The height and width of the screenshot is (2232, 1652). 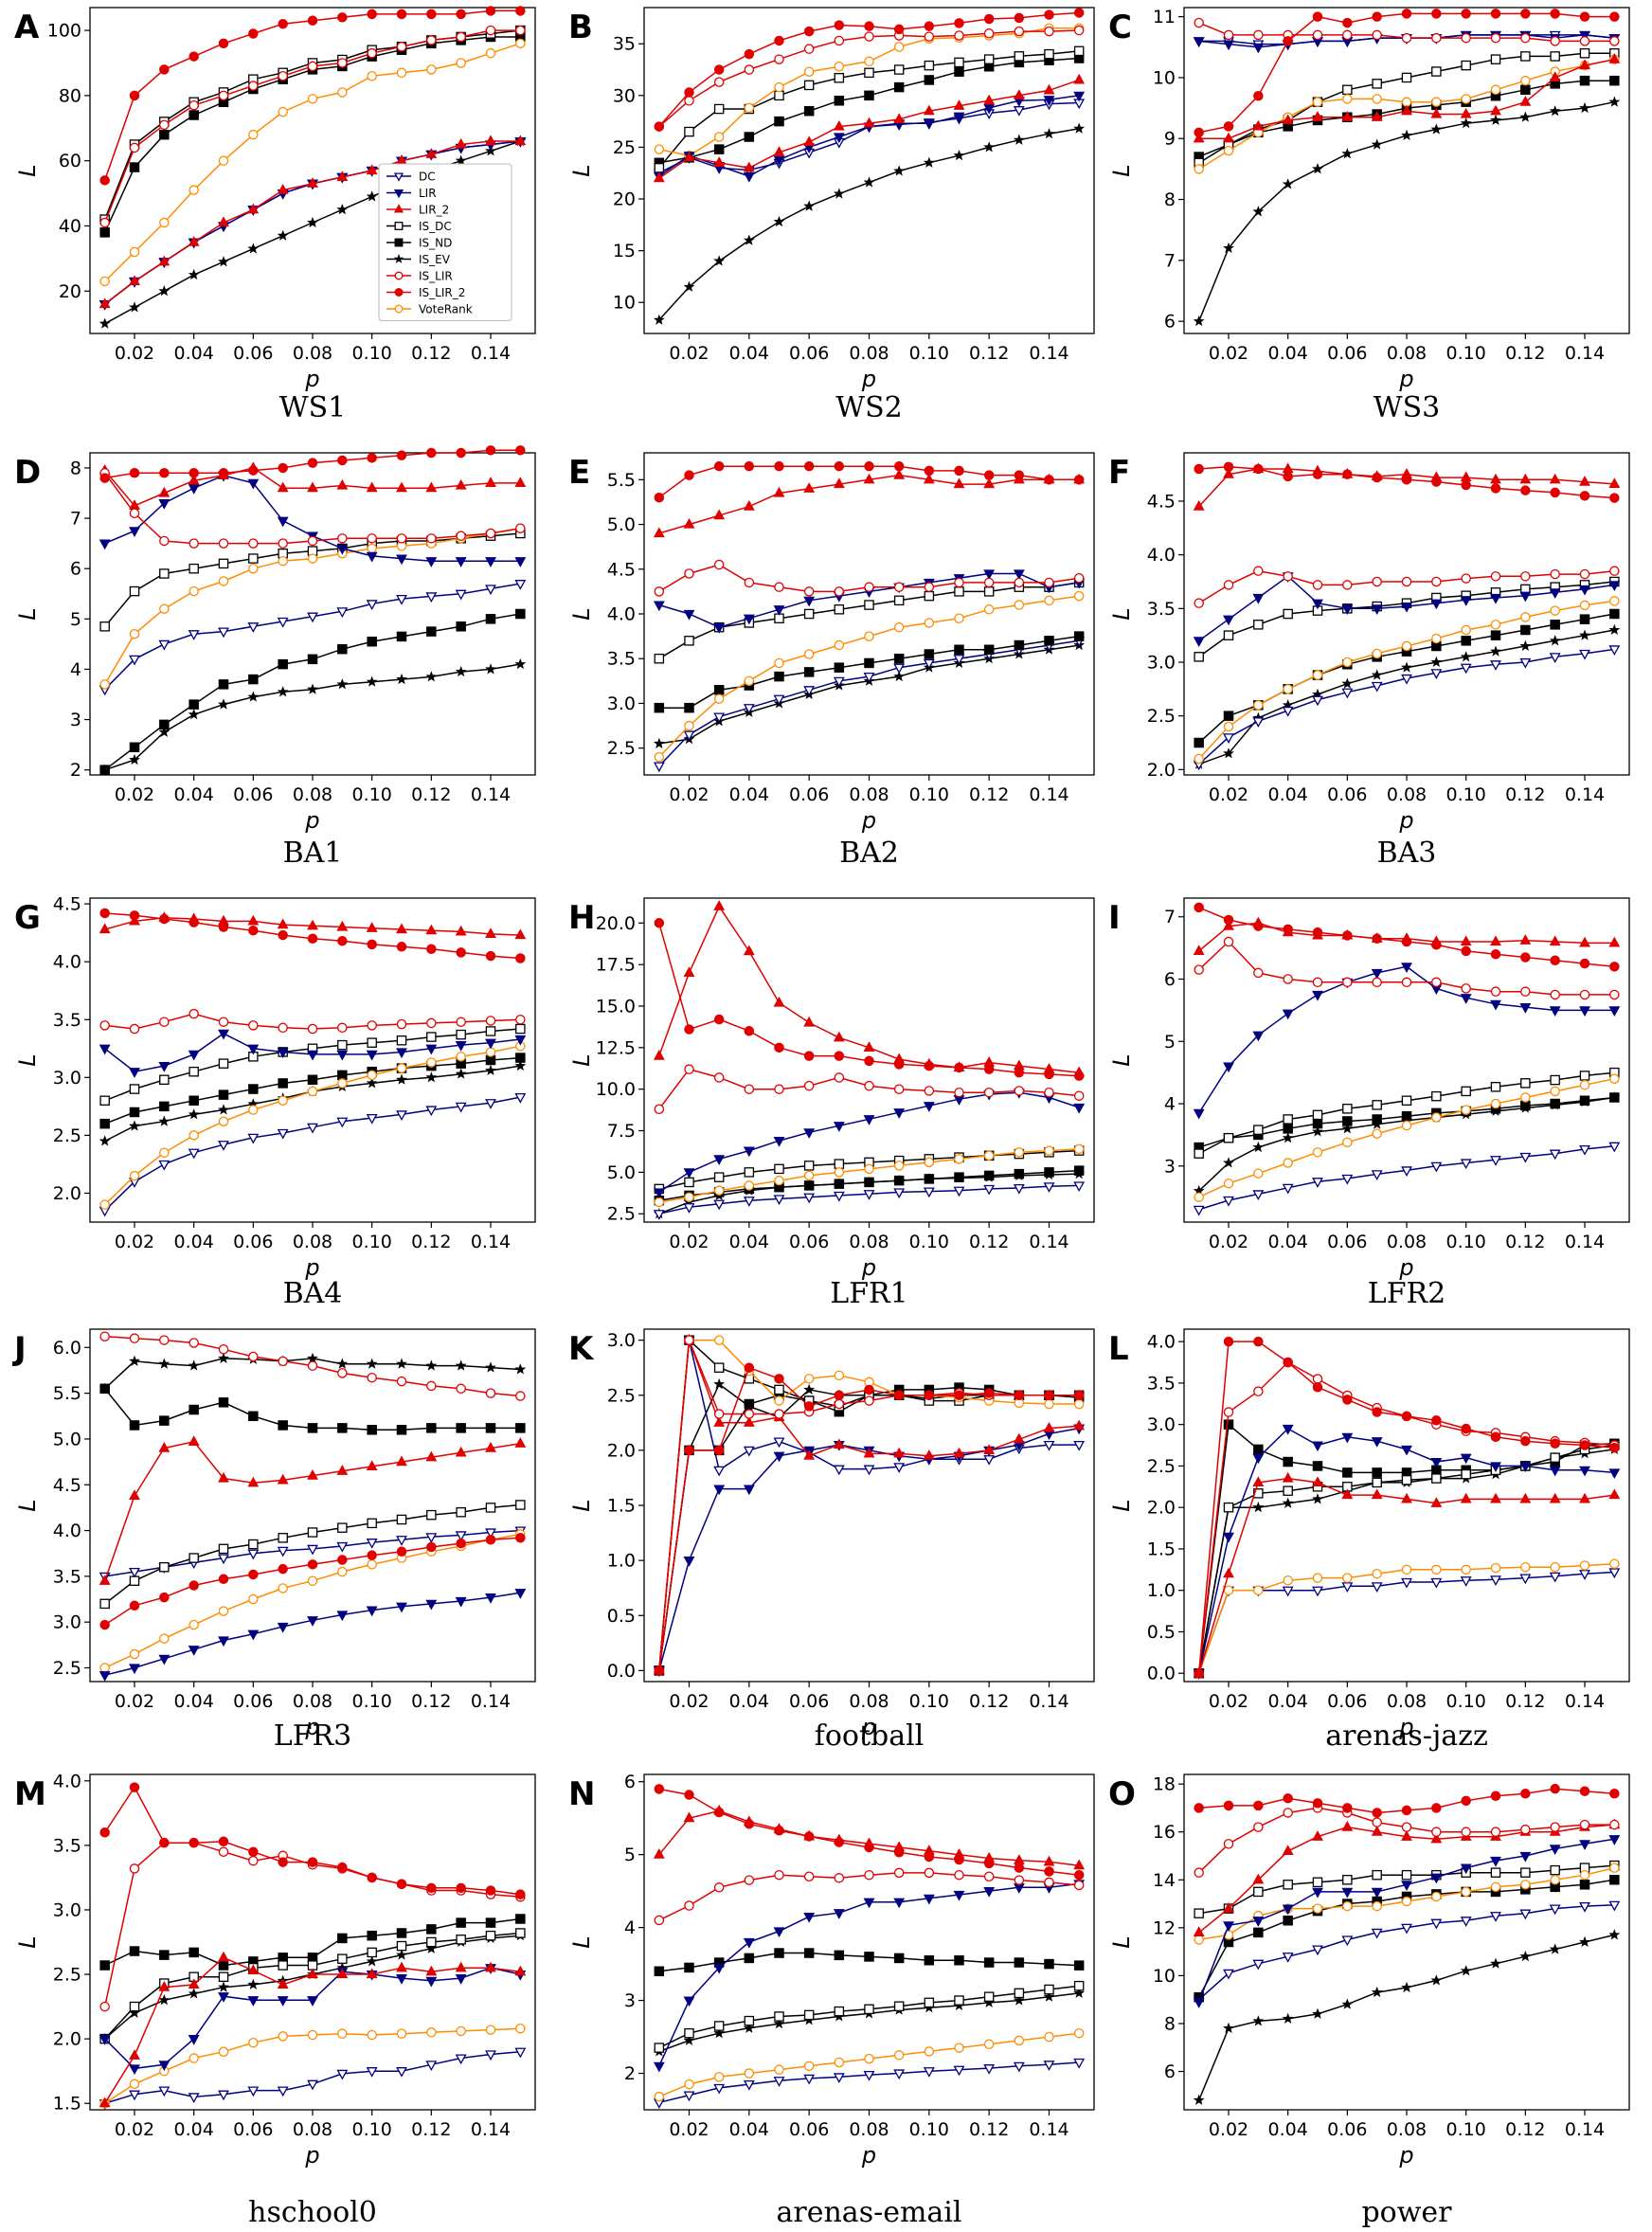 I want to click on y-tick-label: 1.5, so click(x=621, y=1506).